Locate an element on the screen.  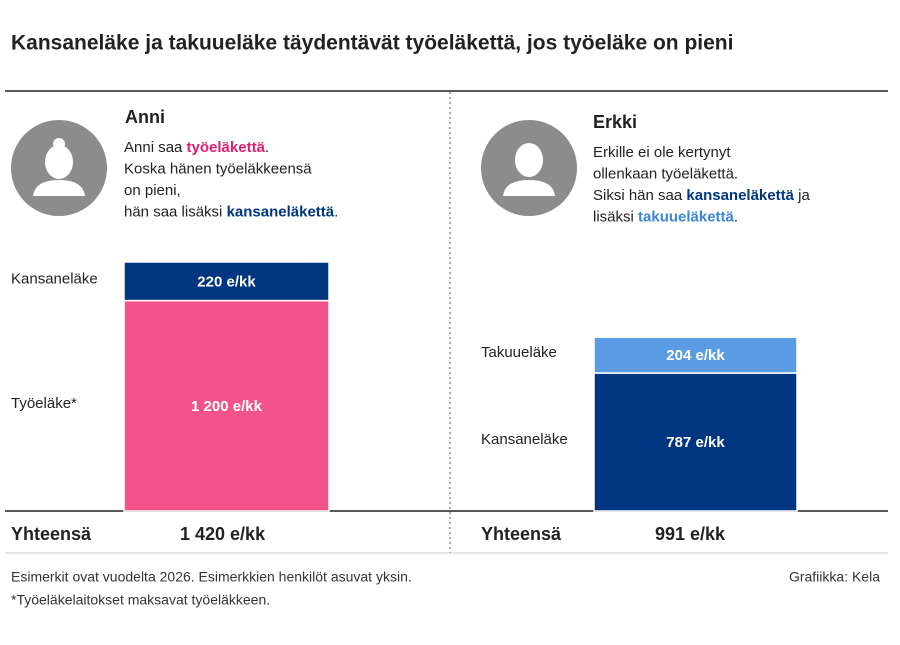
value-label: 1 200 e/kk is located at coordinates (227, 406).